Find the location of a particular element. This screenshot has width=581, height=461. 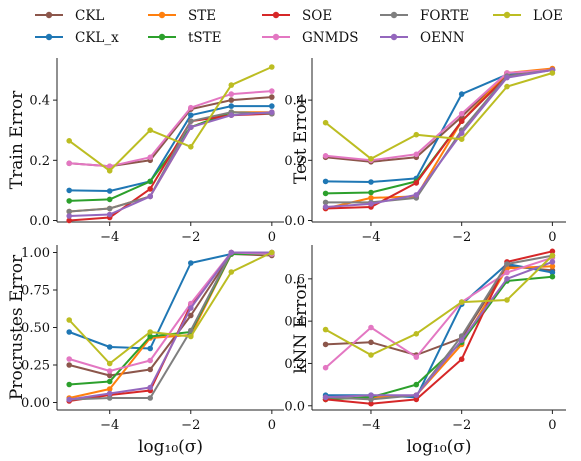

y-axis-label: Procrustes Error is located at coordinates (17, 327).